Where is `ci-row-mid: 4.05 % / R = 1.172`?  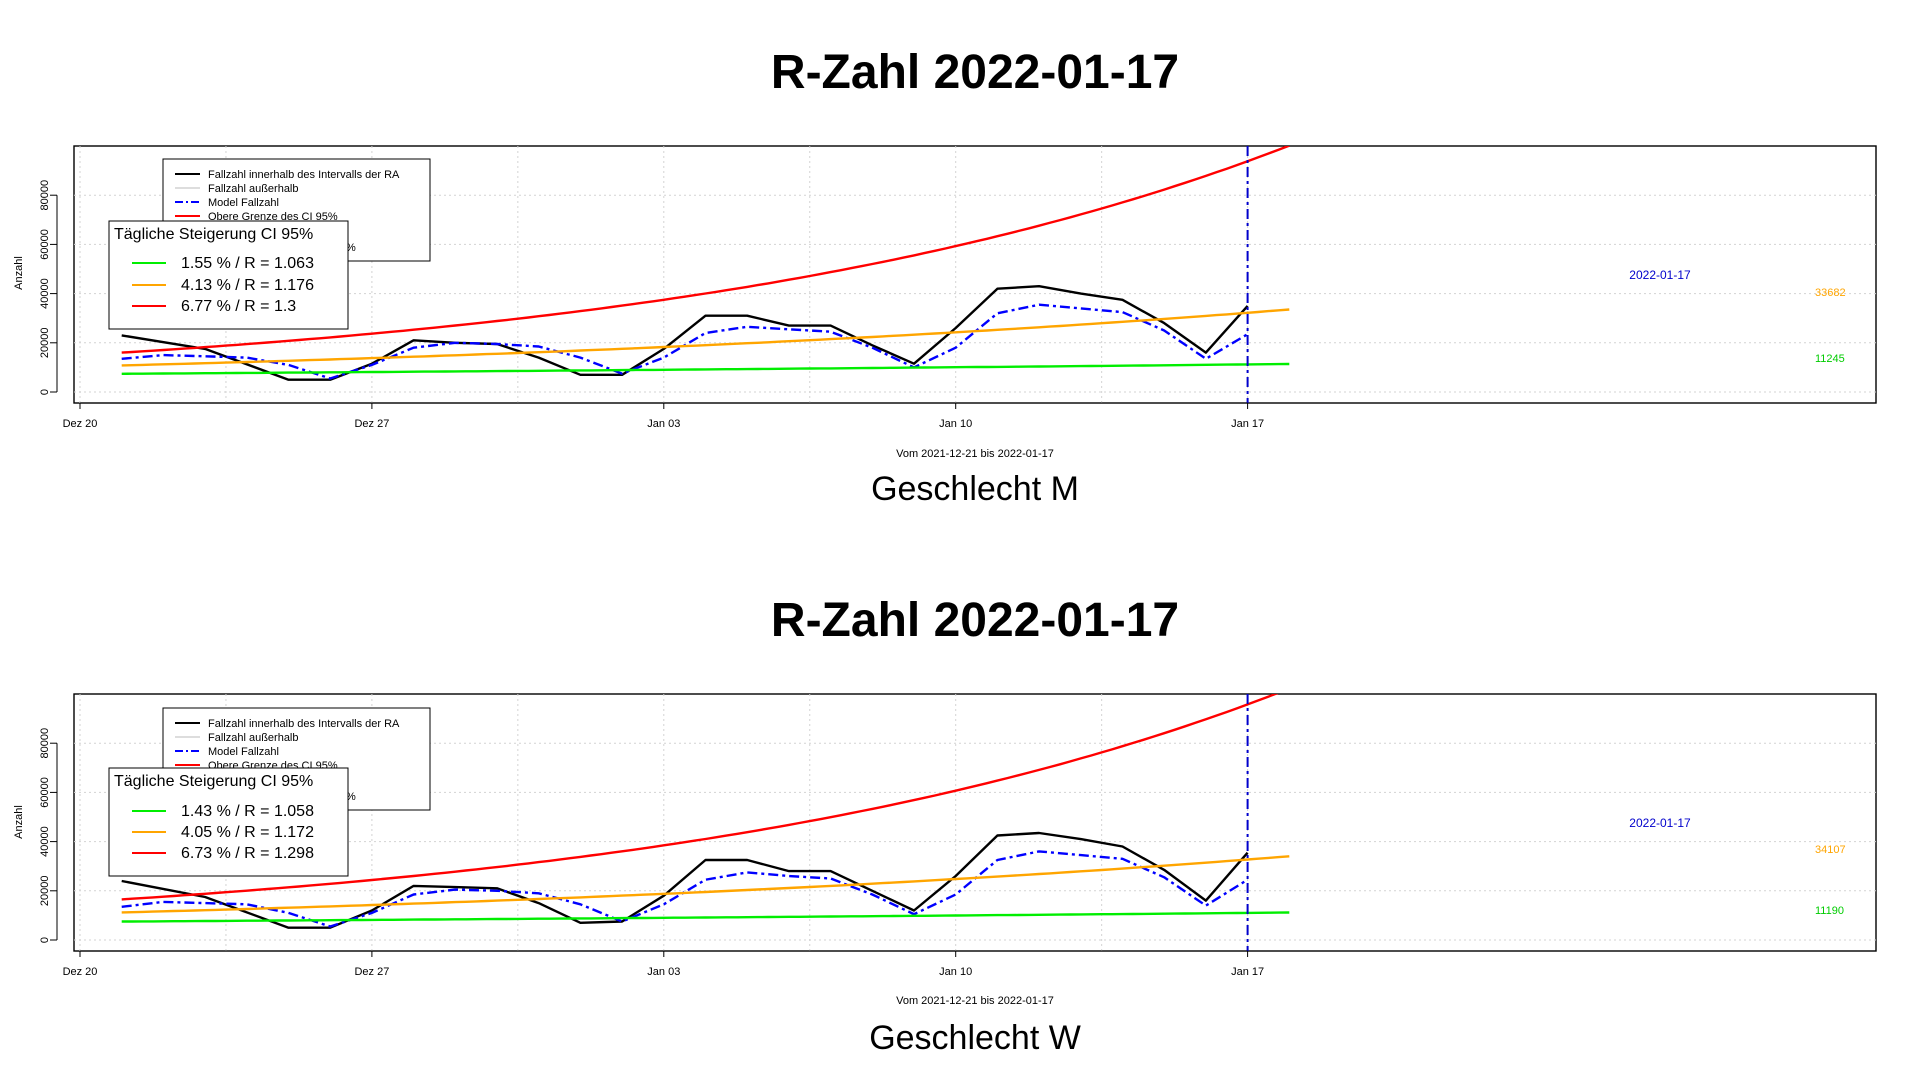 ci-row-mid: 4.05 % / R = 1.172 is located at coordinates (247, 832).